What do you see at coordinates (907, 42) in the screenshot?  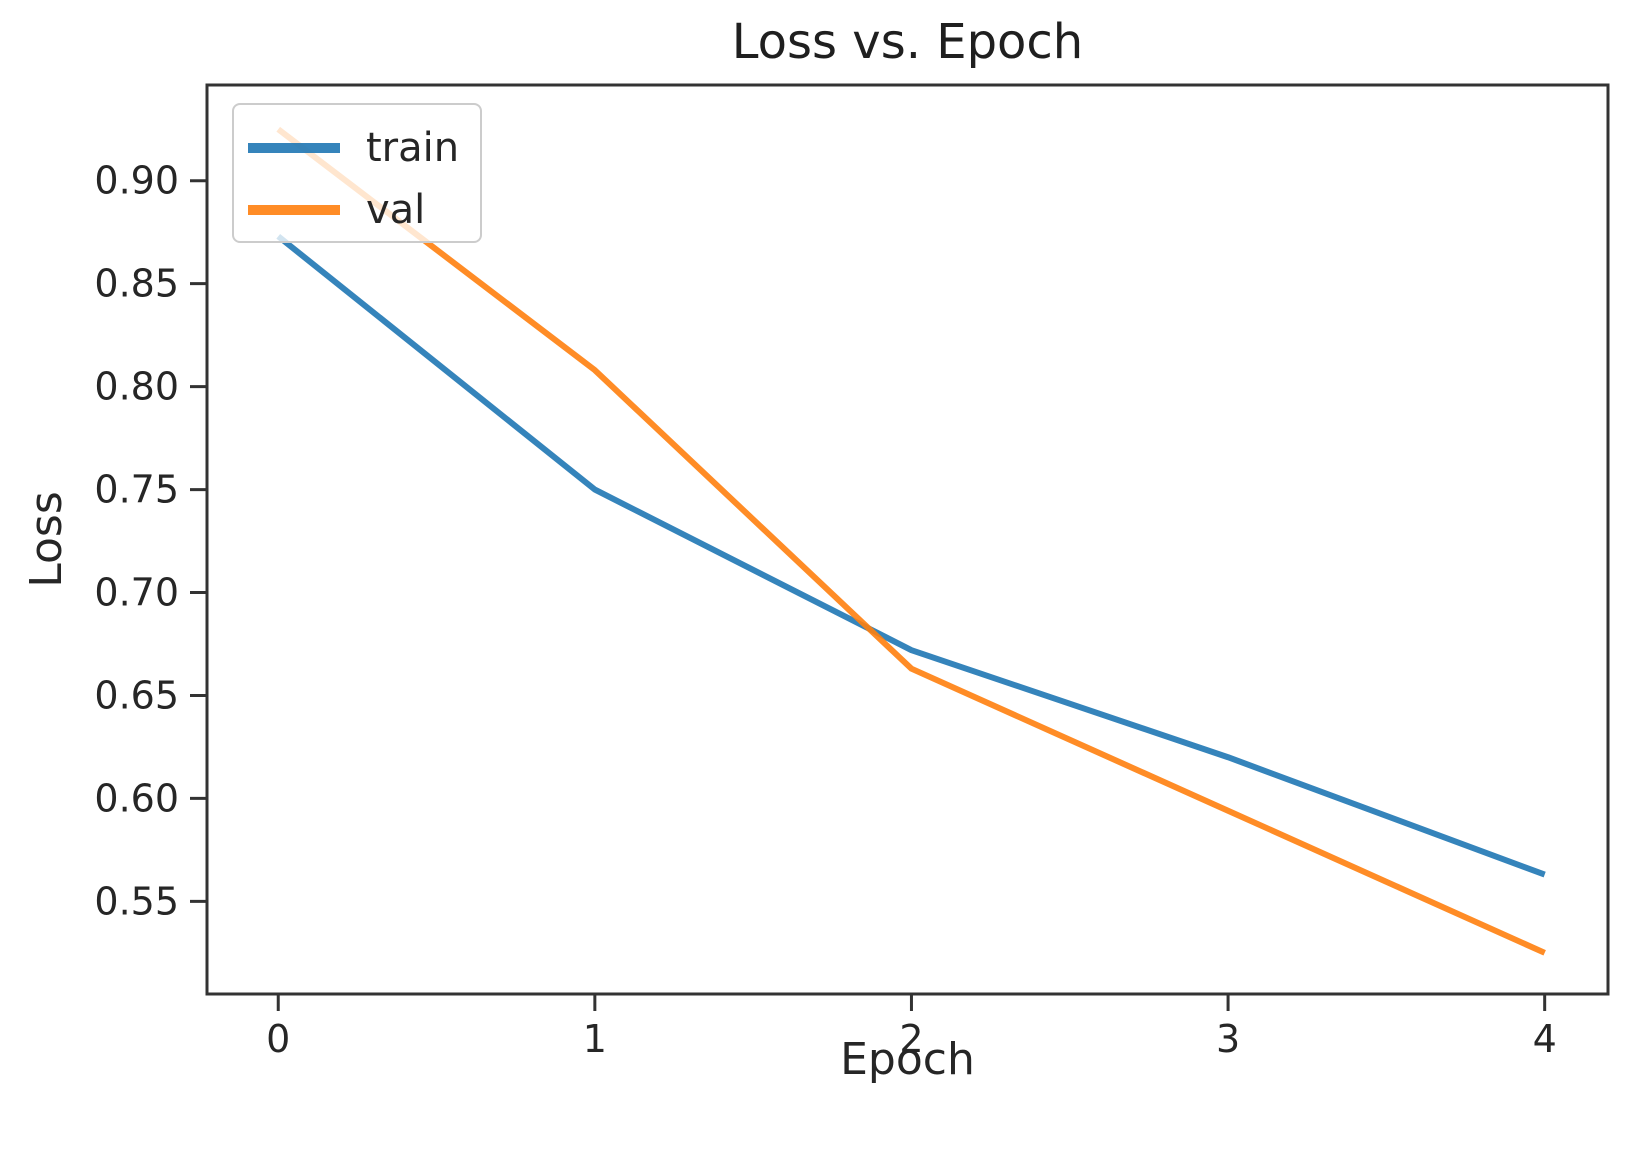 I see `chart-title: Loss vs. Epoch` at bounding box center [907, 42].